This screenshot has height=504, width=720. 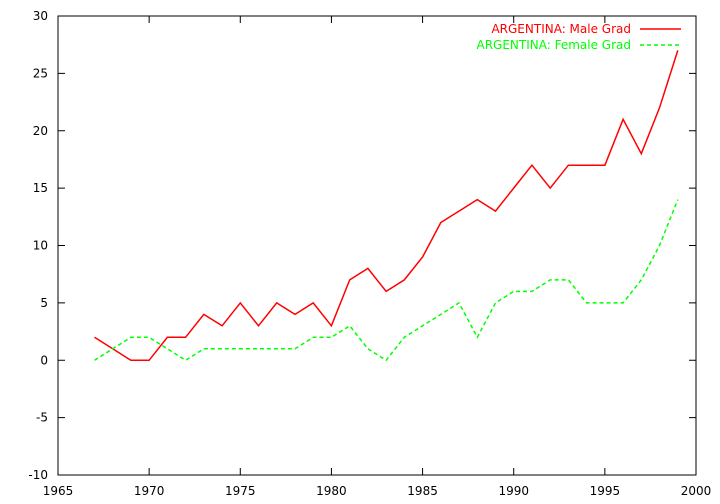 What do you see at coordinates (696, 491) in the screenshot?
I see `x-tick-label: 2000` at bounding box center [696, 491].